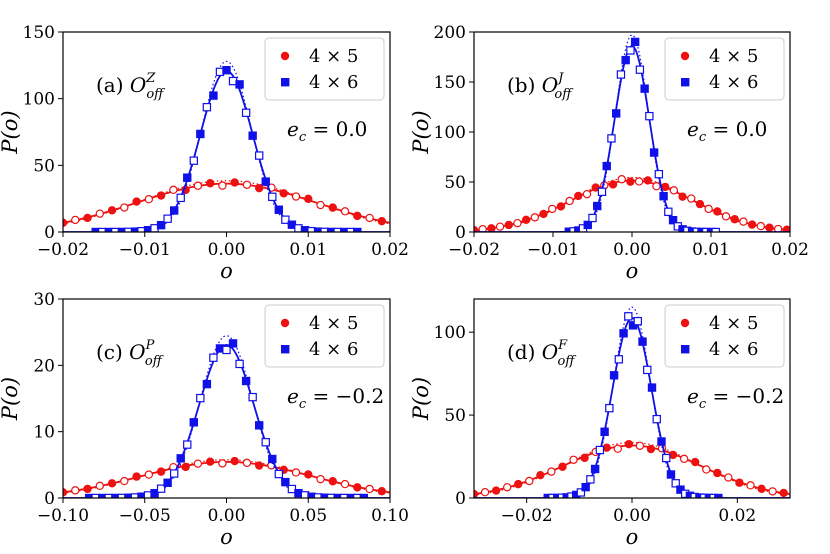 The image size is (830, 554). I want to click on x-tick-label: 0.02, so click(390, 250).